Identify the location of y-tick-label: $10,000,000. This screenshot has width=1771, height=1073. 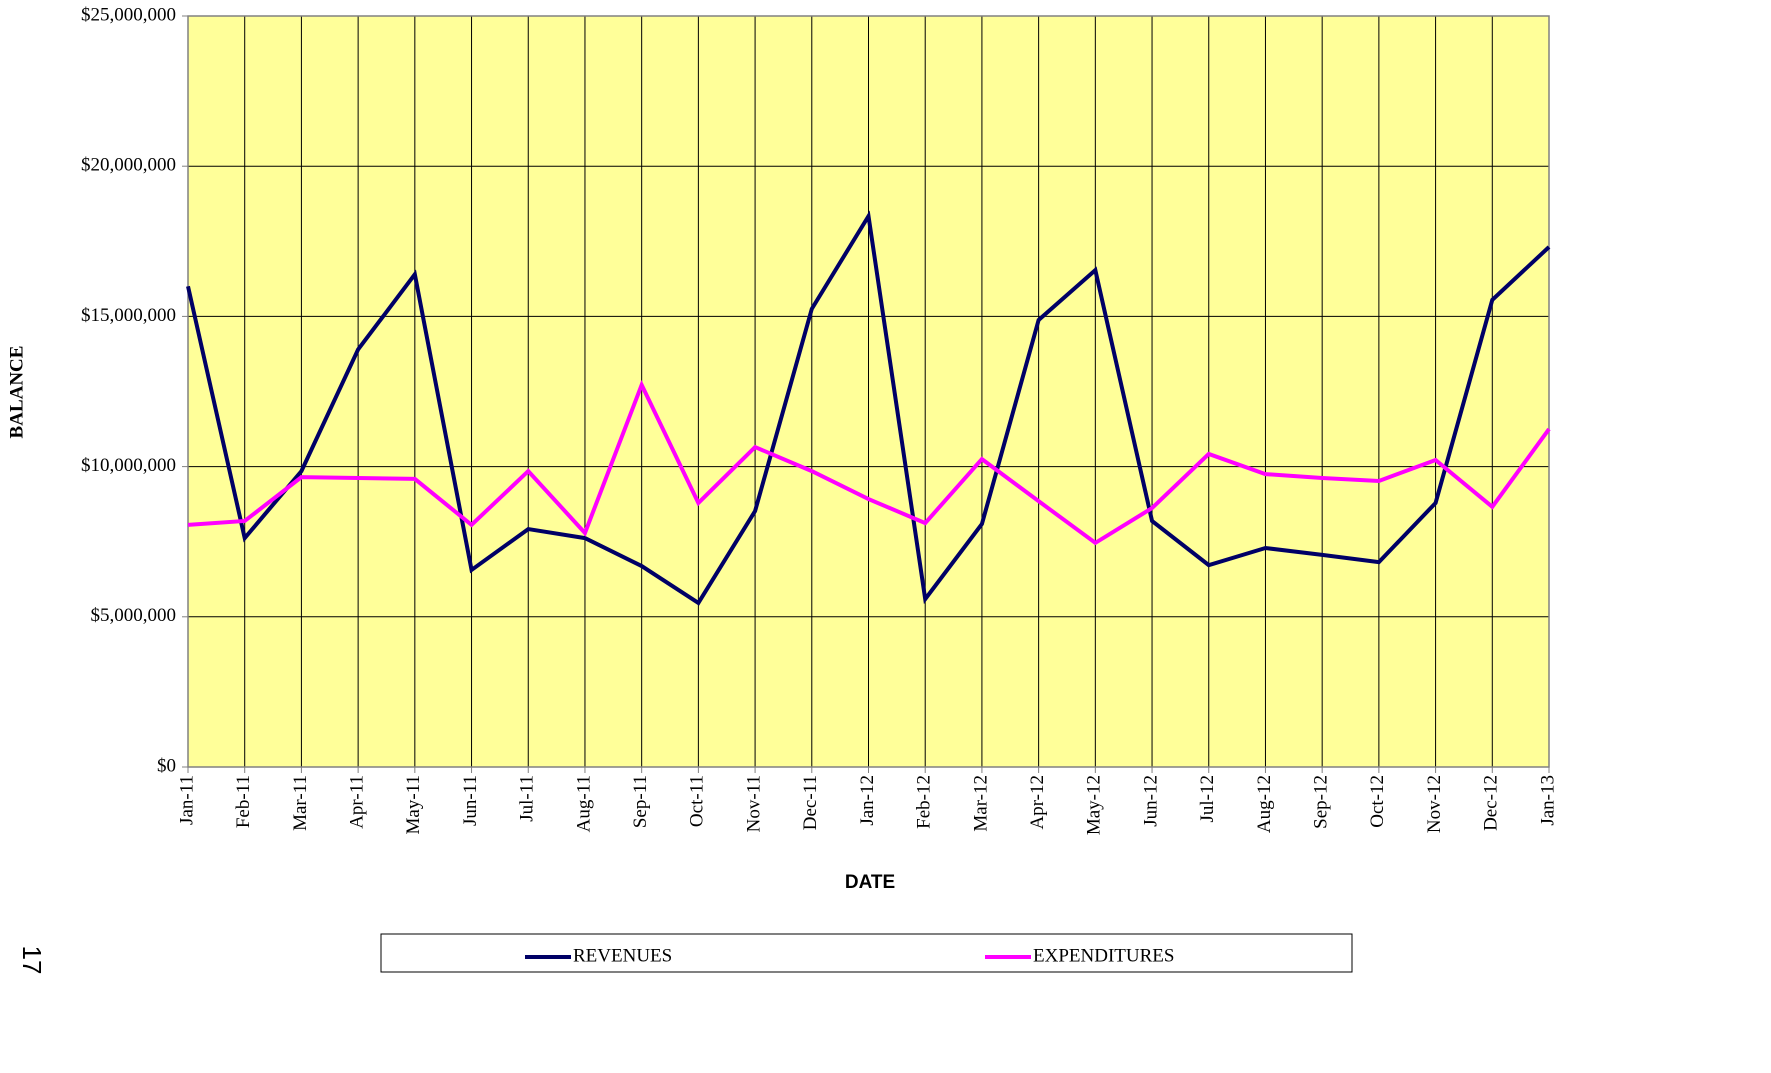
(128, 465).